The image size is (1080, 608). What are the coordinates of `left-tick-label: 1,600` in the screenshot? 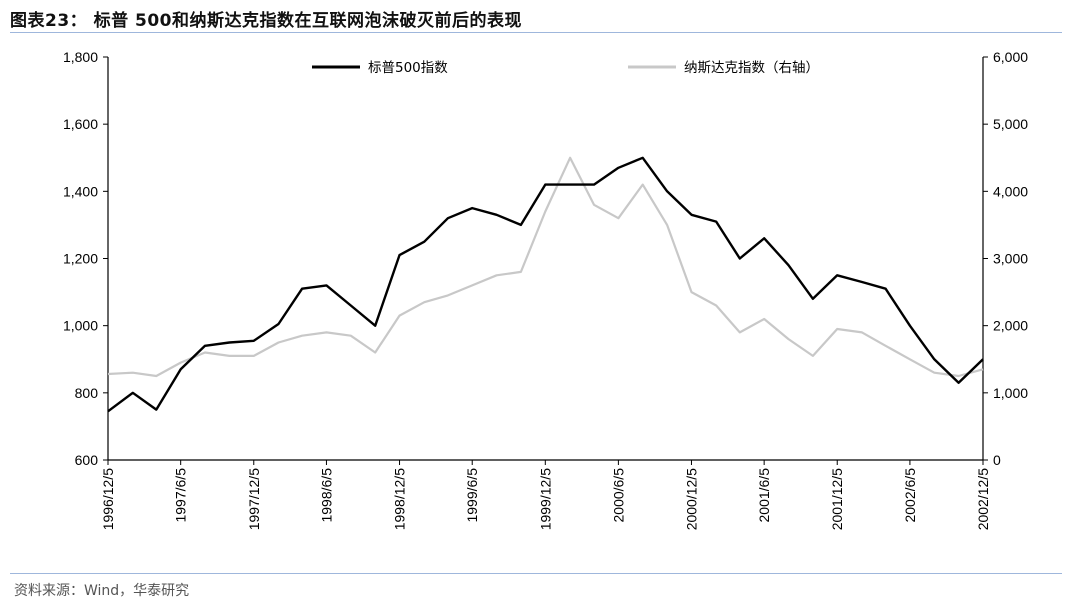 It's located at (80, 124).